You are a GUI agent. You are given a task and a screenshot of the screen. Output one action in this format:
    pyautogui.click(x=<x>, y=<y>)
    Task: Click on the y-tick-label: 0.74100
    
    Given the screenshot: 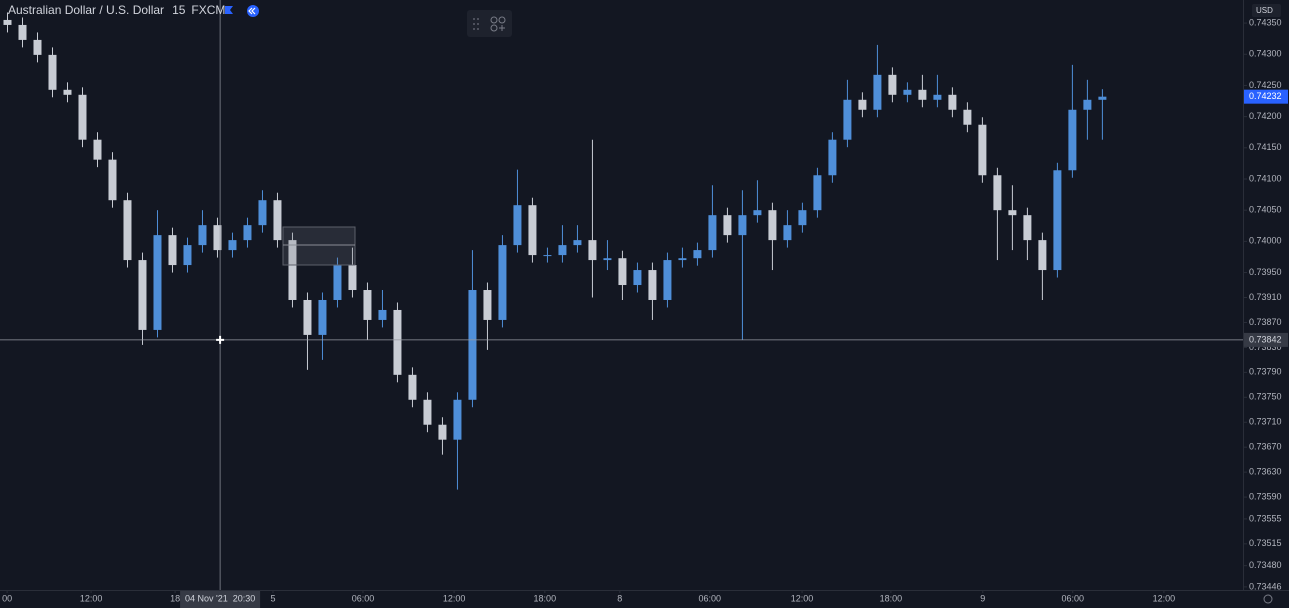 What is the action you would take?
    pyautogui.click(x=1265, y=178)
    